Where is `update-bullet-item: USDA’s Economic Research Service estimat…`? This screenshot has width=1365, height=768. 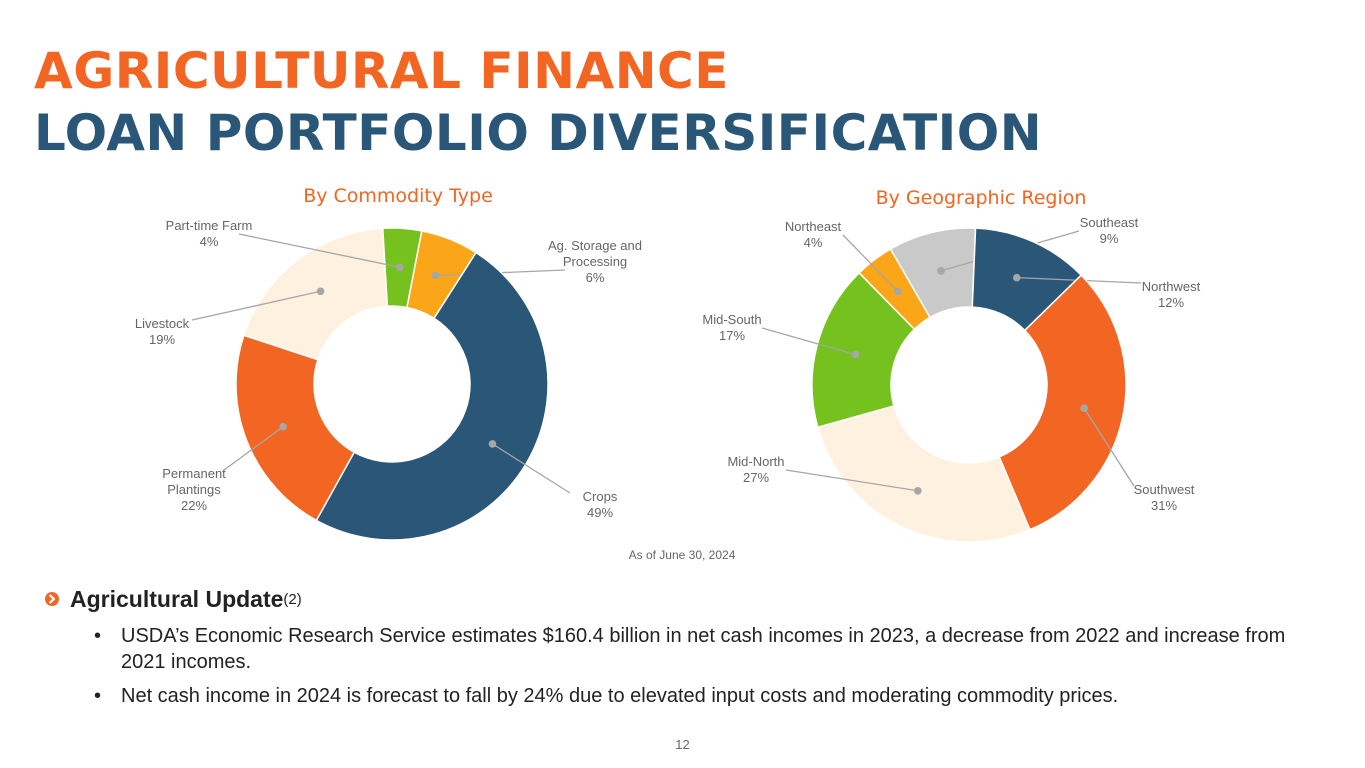
update-bullet-item: USDA’s Economic Research Service estimat… is located at coordinates (714, 649).